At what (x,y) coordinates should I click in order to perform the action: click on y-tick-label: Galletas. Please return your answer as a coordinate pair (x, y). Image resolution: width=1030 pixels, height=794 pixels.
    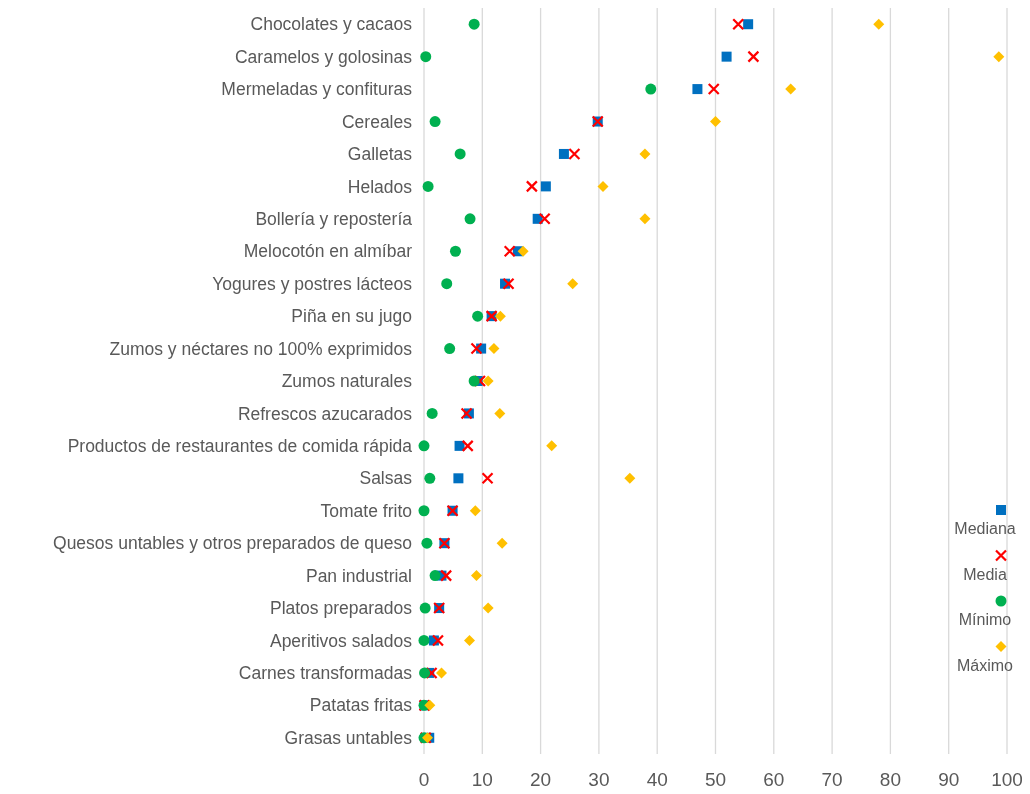
    Looking at the image, I should click on (380, 154).